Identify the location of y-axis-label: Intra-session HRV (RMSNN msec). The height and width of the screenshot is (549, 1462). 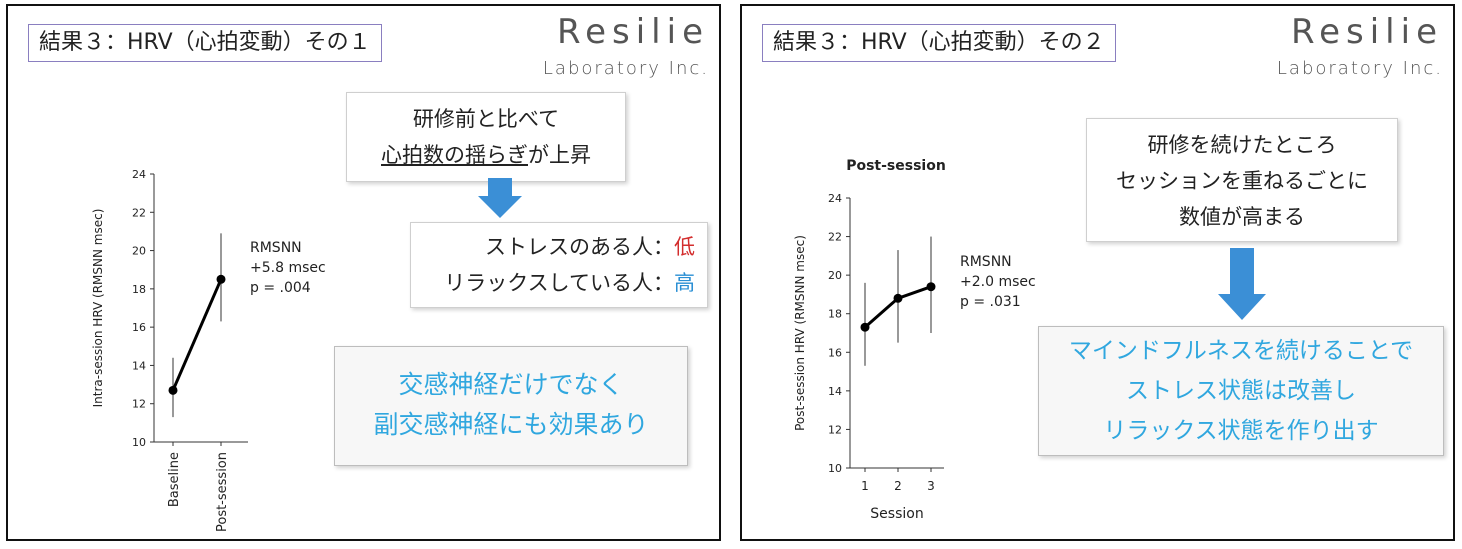
(98, 308).